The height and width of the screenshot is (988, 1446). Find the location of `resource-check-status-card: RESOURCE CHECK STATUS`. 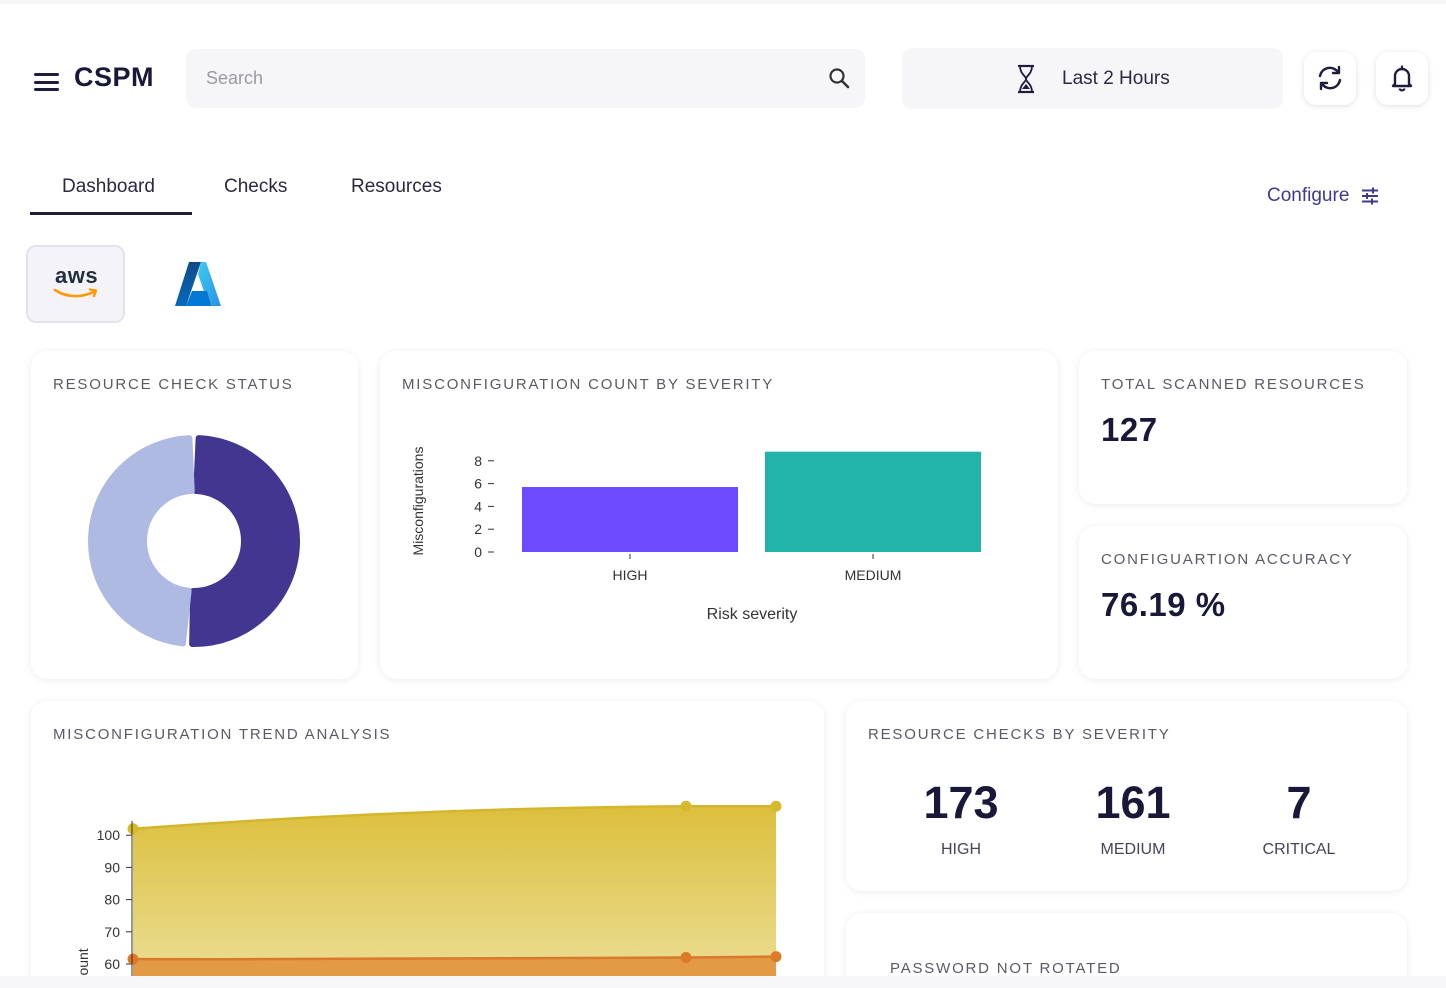

resource-check-status-card: RESOURCE CHECK STATUS is located at coordinates (194, 515).